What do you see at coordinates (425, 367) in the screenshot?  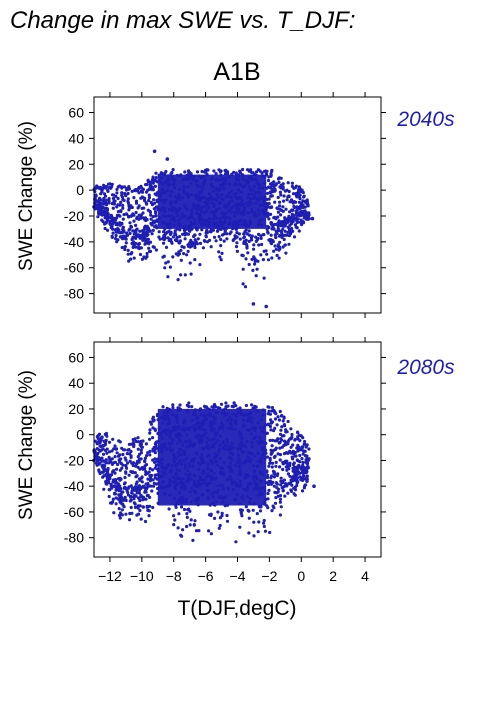 I see `panel-label-2080s: 2080s` at bounding box center [425, 367].